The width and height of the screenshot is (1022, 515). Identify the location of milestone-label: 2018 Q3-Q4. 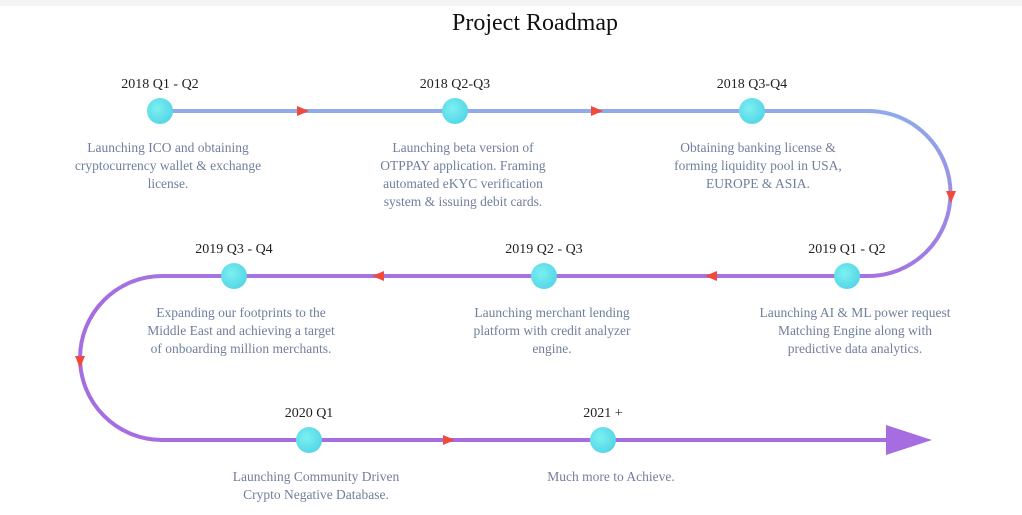
(752, 84).